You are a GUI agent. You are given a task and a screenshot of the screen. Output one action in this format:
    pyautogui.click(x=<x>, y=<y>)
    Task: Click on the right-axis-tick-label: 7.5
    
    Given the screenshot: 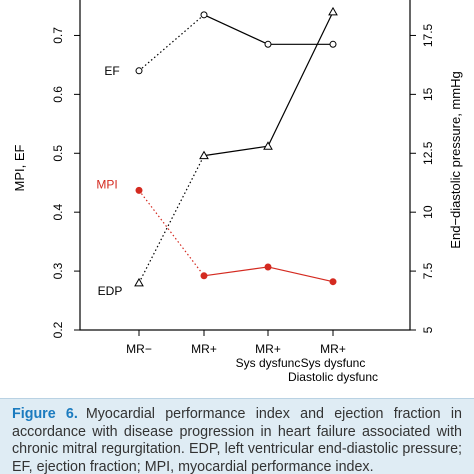 What is the action you would take?
    pyautogui.click(x=428, y=270)
    